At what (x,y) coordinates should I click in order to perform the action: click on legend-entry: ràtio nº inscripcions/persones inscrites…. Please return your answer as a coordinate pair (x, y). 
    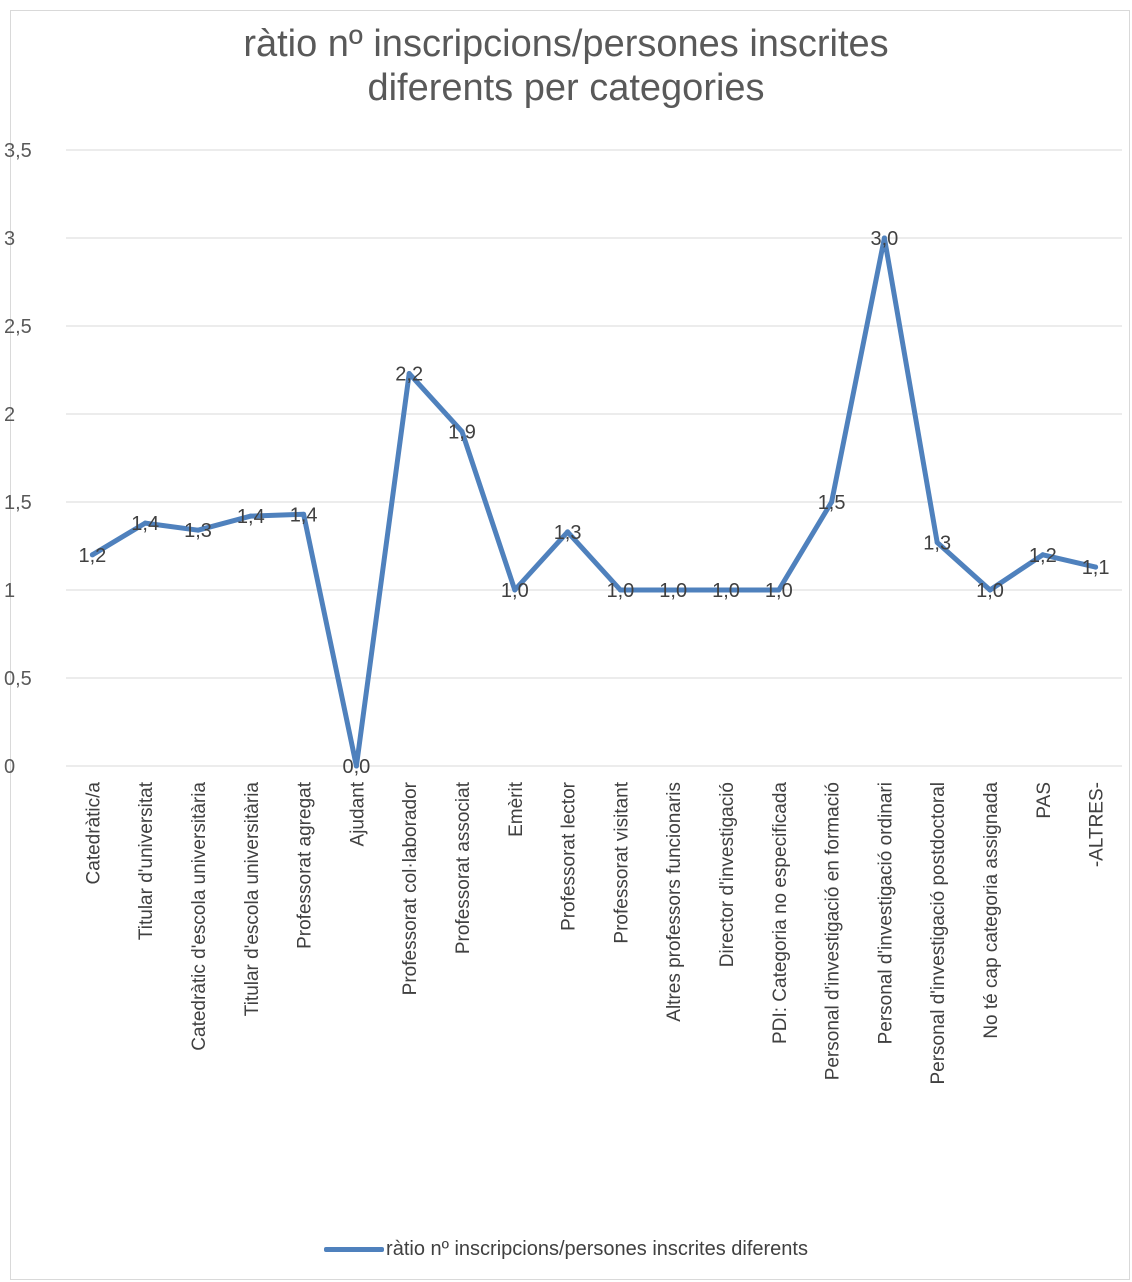
    Looking at the image, I should click on (597, 1249).